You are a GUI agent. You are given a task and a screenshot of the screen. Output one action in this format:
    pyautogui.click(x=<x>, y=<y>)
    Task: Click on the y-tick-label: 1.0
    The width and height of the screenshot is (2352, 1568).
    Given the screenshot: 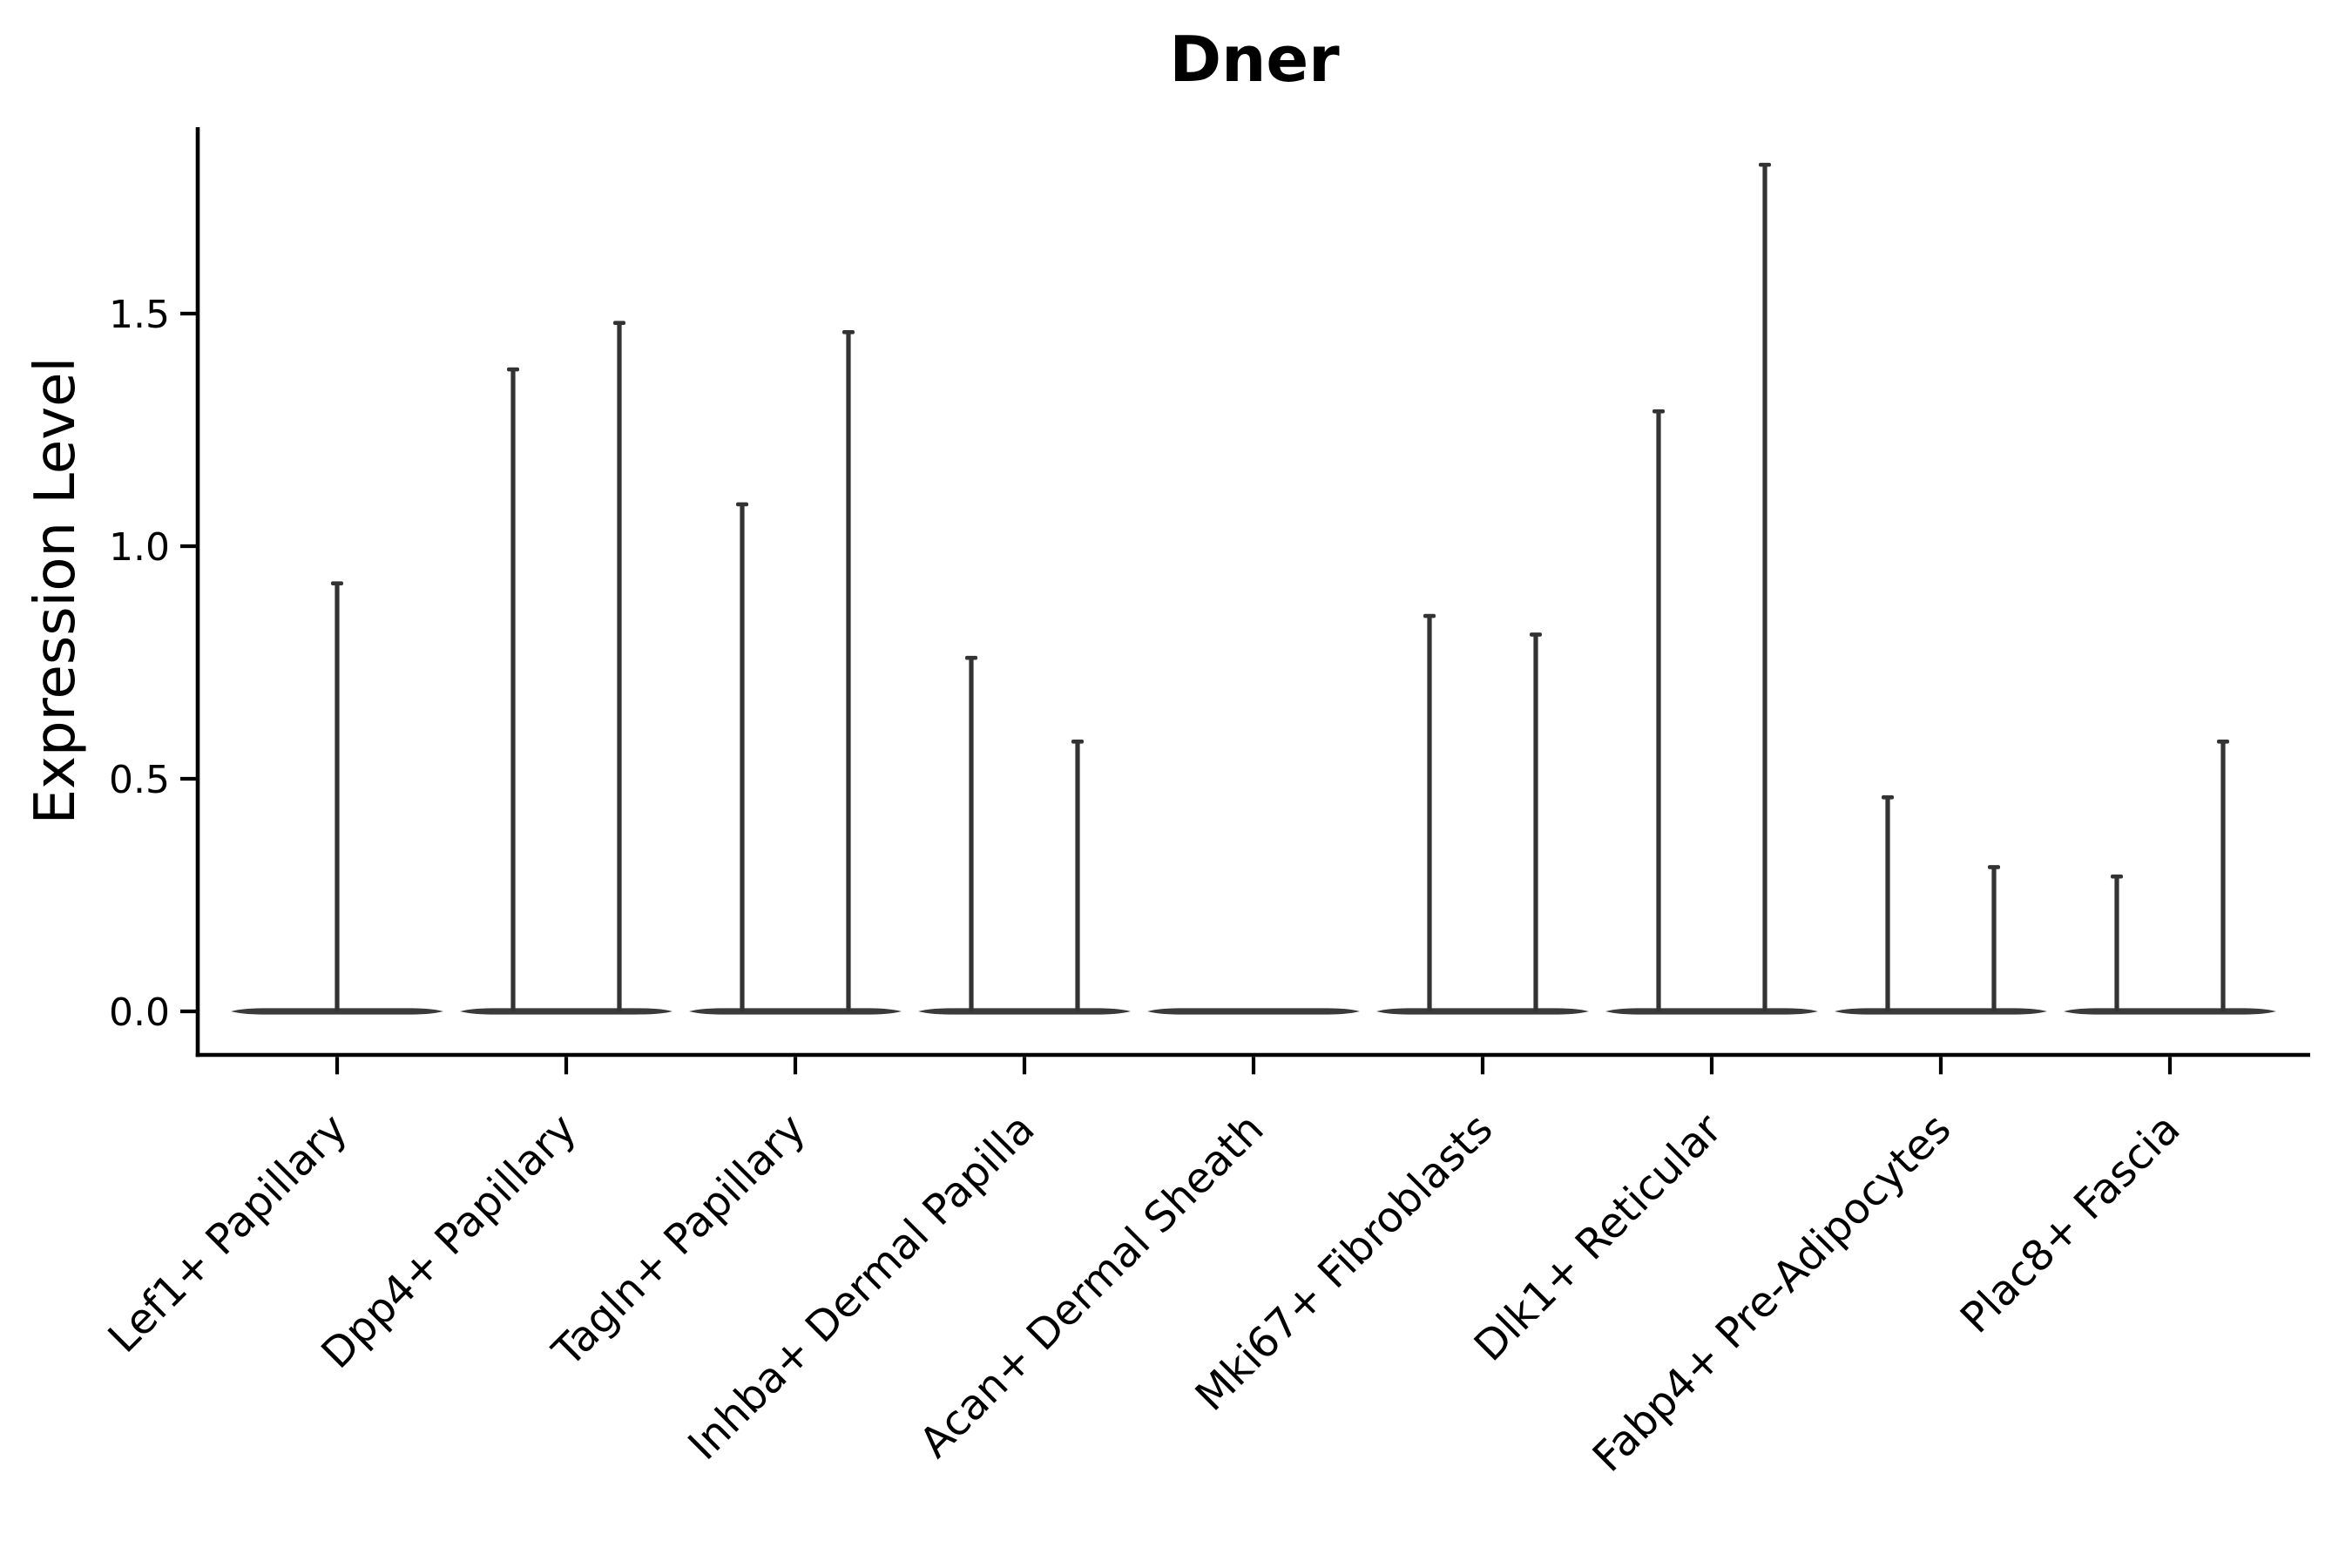 What is the action you would take?
    pyautogui.click(x=139, y=547)
    